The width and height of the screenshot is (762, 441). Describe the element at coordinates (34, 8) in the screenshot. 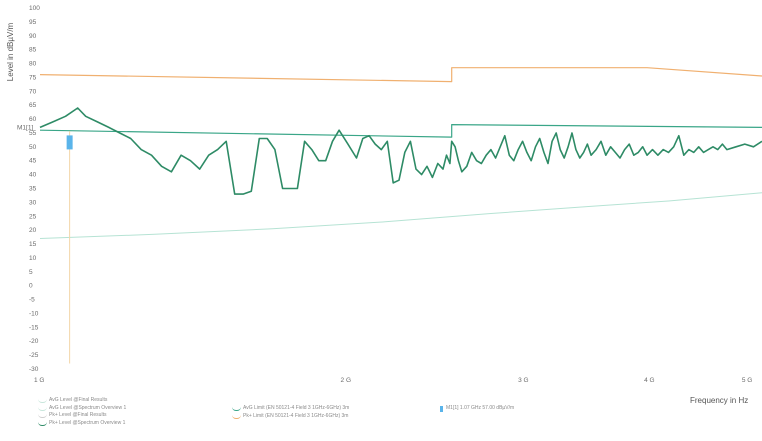

I see `y-tick-label: 100` at that location.